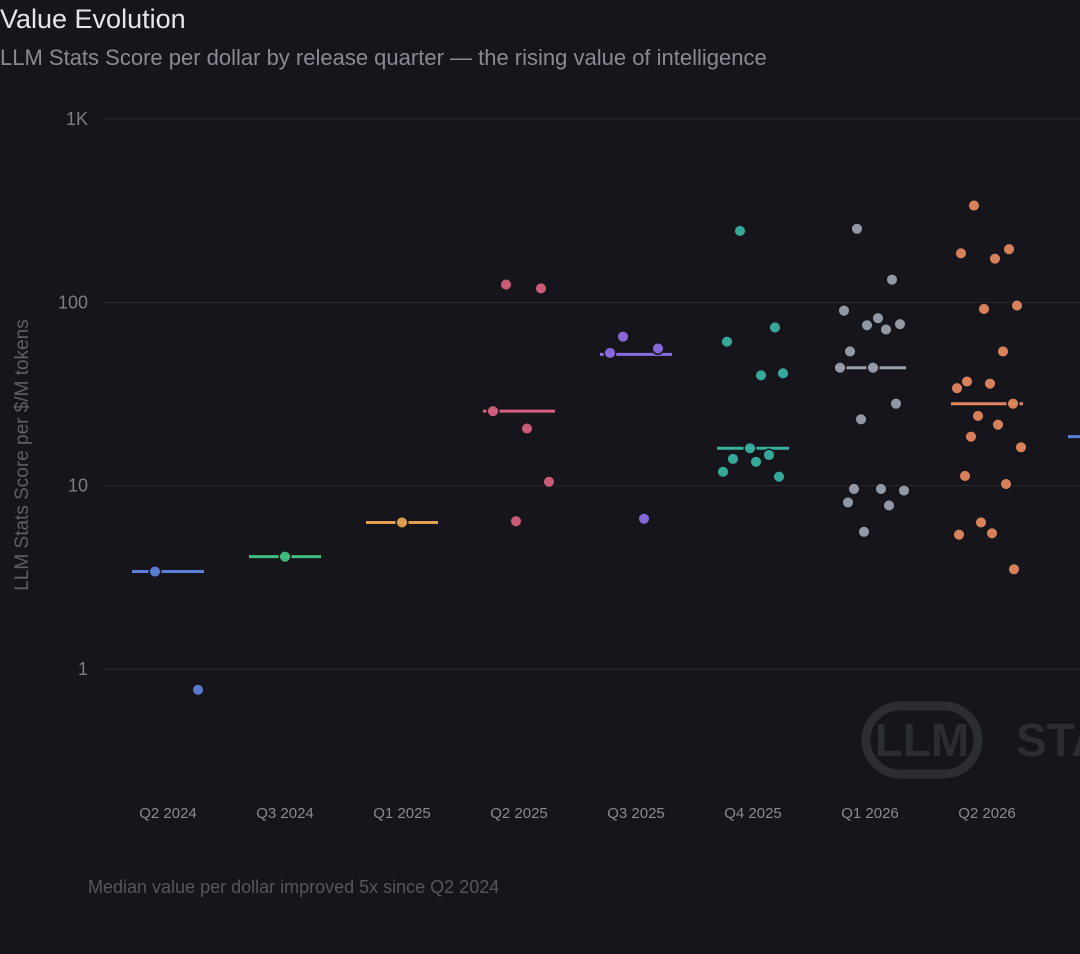 Image resolution: width=1080 pixels, height=954 pixels. I want to click on x-tick-label: Q2 2026, so click(987, 813).